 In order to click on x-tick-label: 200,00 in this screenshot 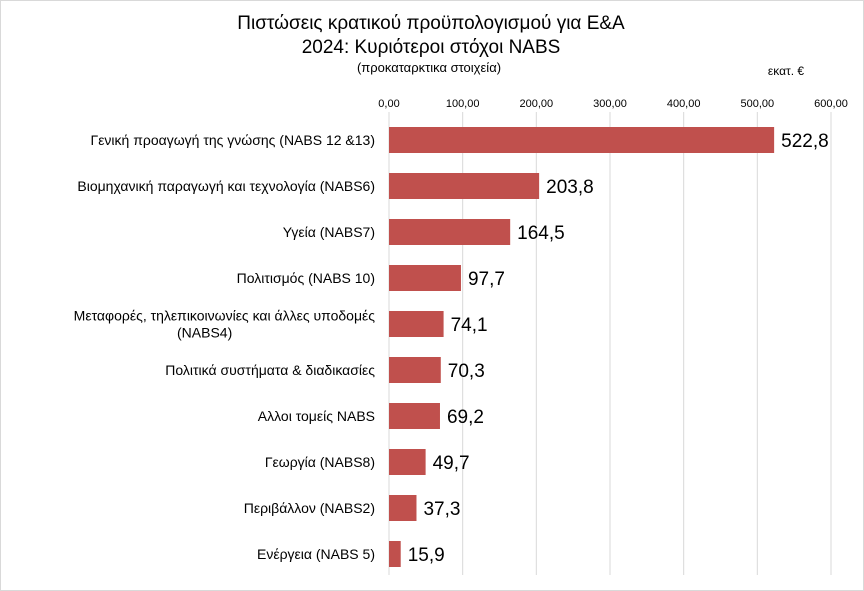, I will do `click(537, 104)`.